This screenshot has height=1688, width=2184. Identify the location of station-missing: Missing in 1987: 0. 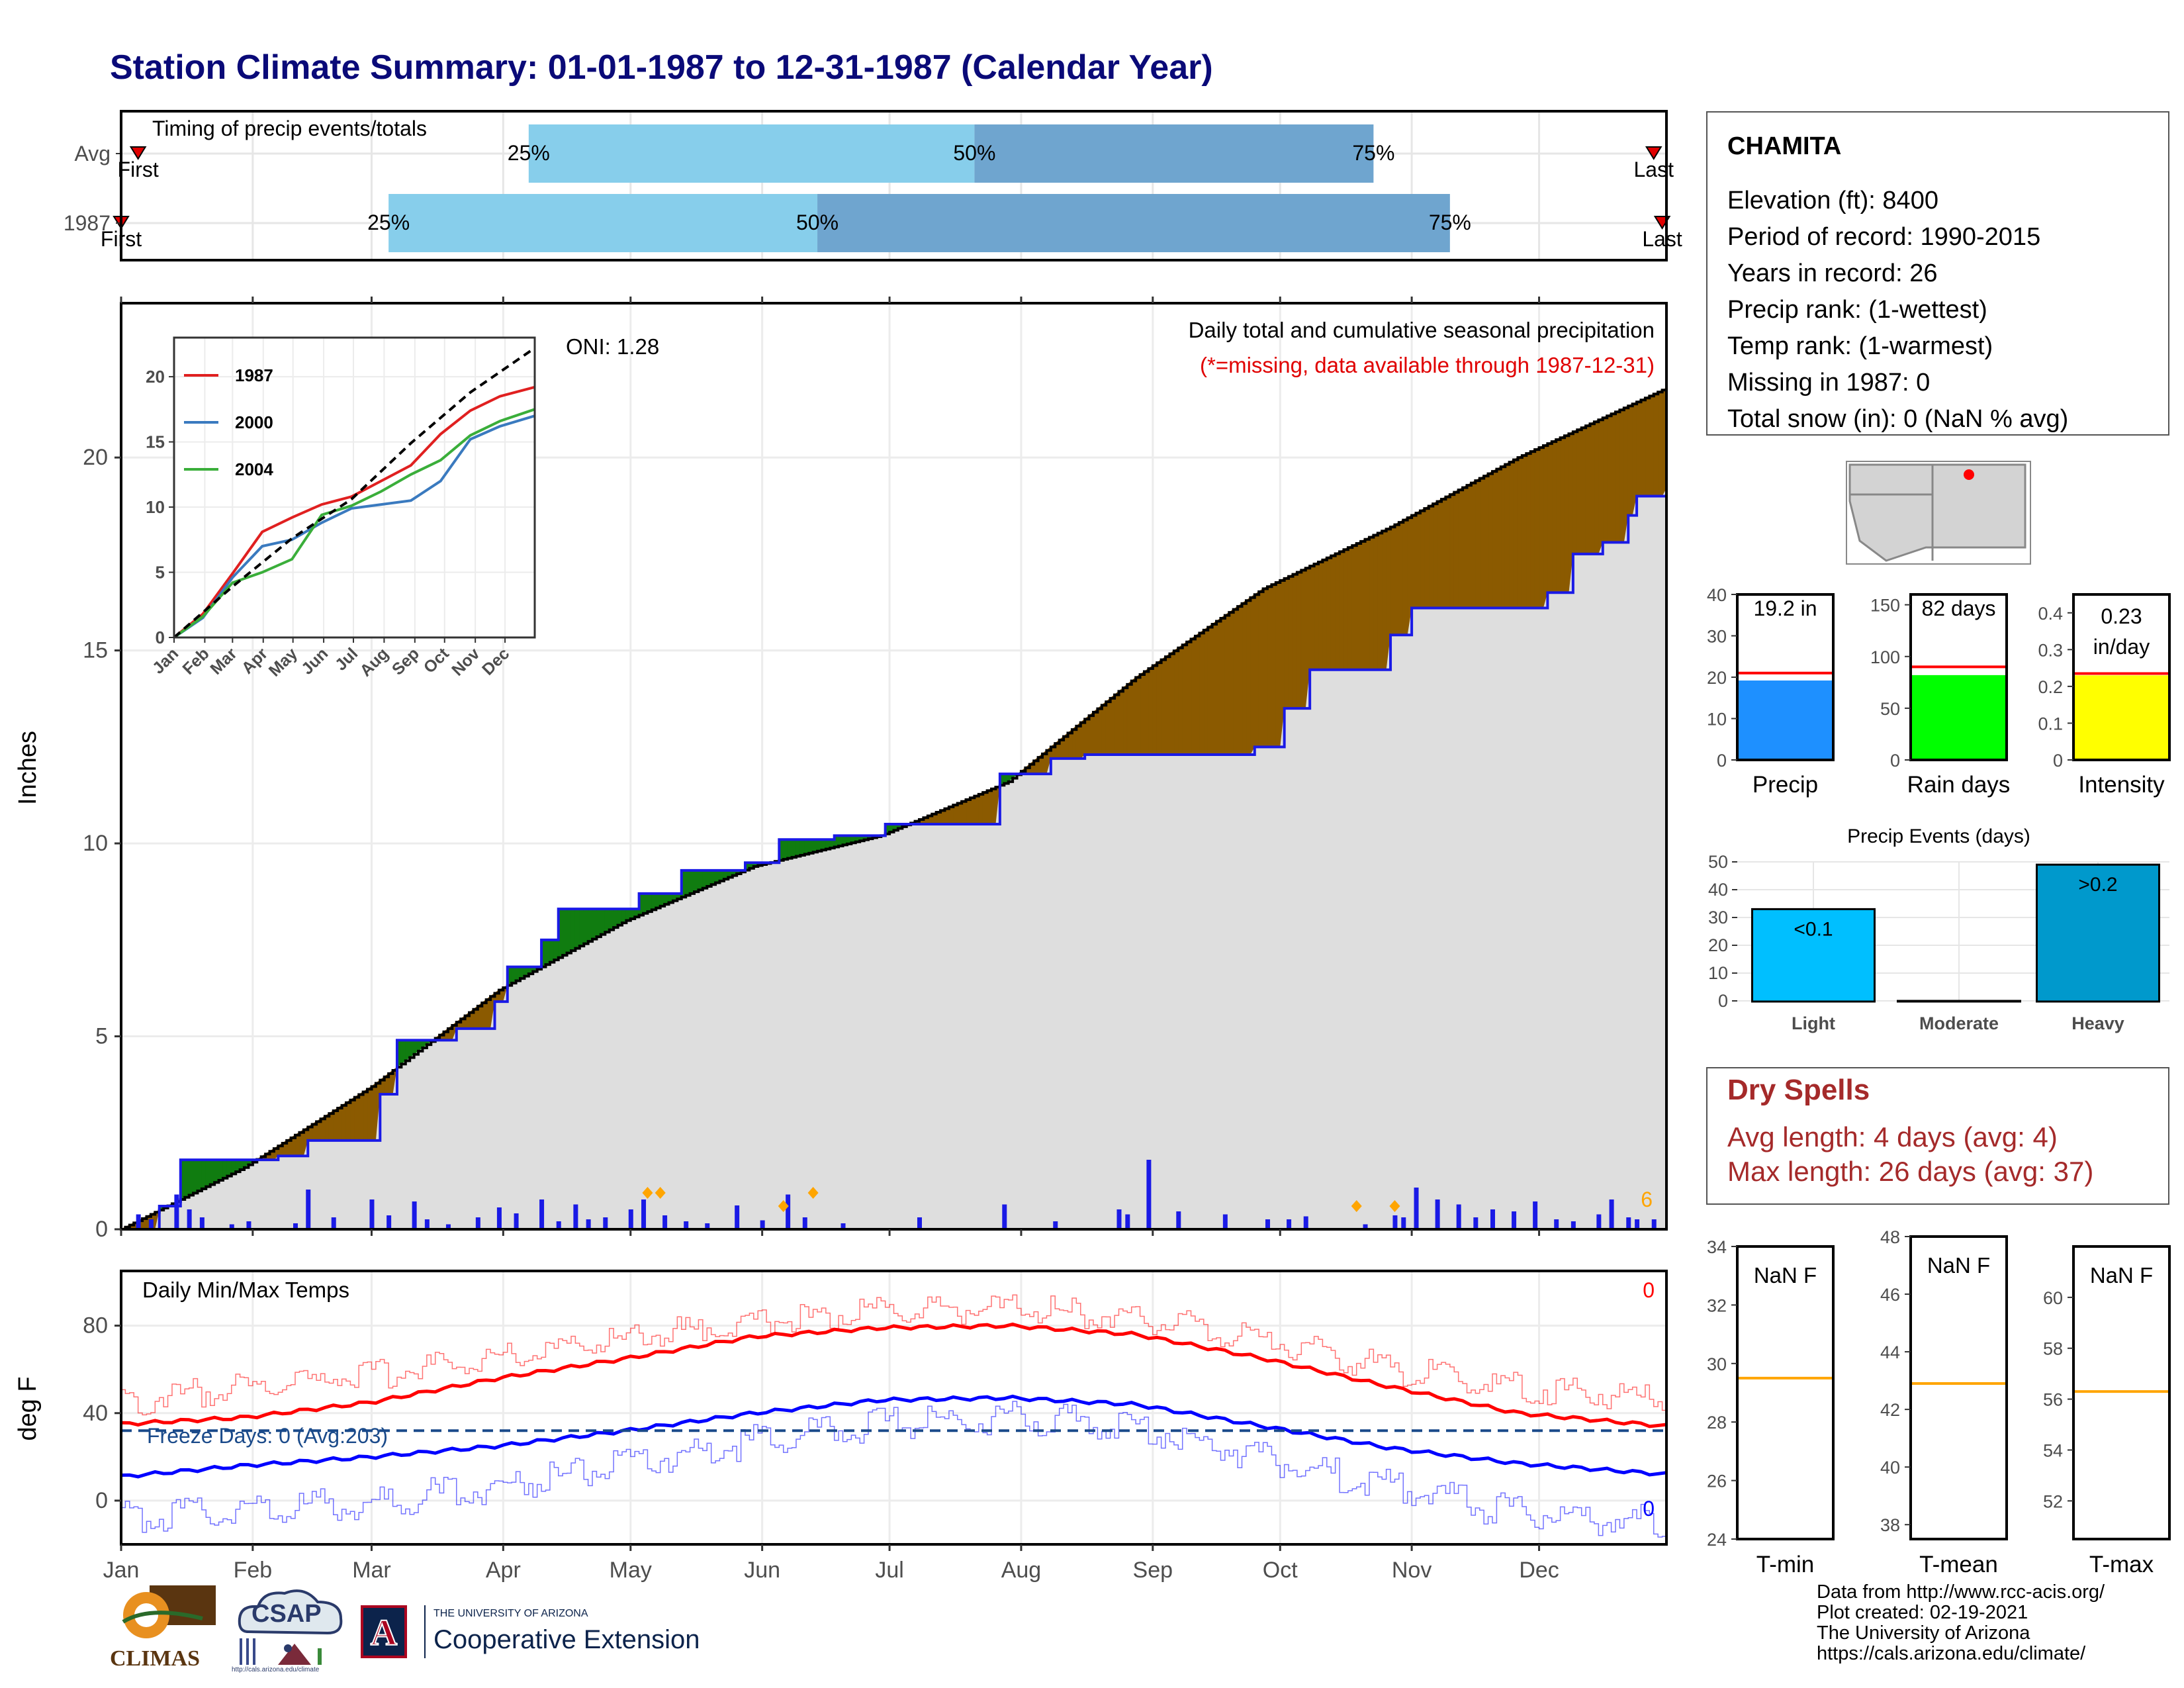
(1829, 383).